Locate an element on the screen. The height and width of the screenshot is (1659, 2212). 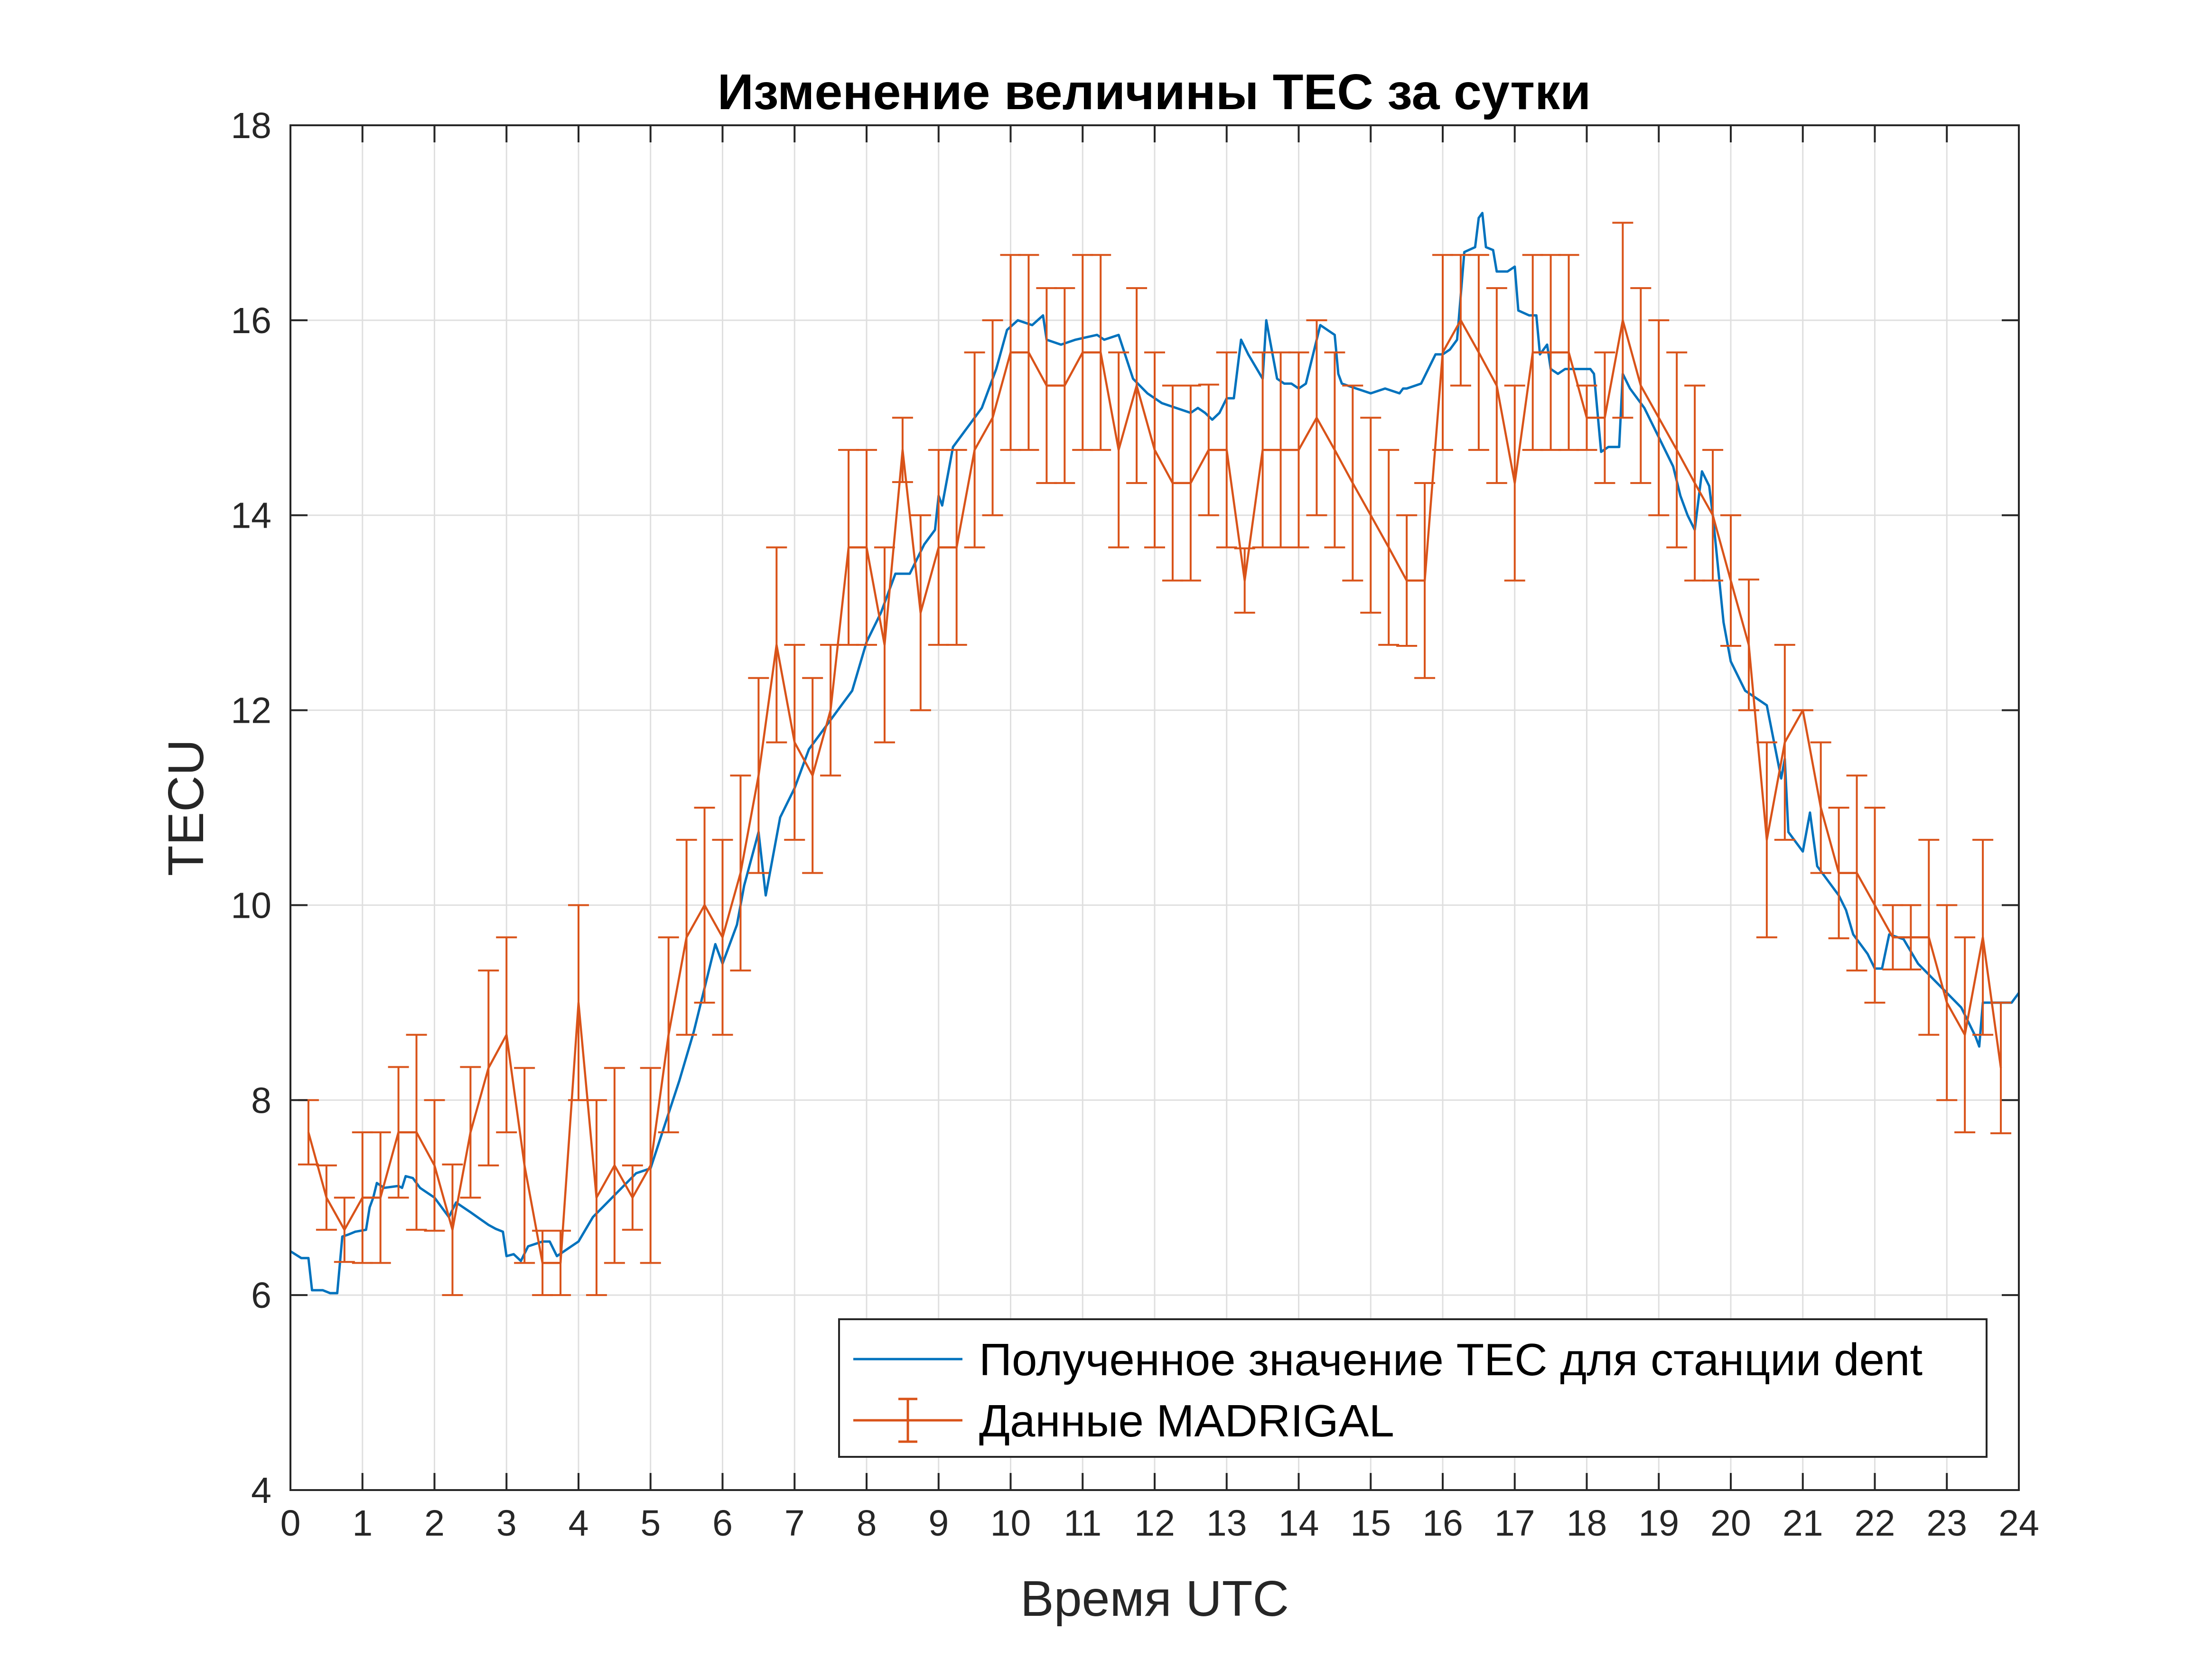
x-tick-label: 24 is located at coordinates (2018, 1523).